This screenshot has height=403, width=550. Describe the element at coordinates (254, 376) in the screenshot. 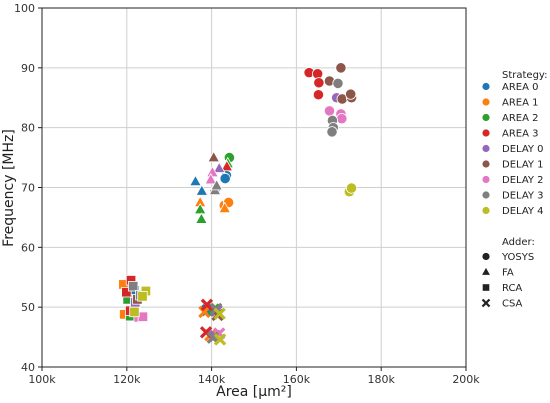

I see `x-axis-ticks: 100k 120k 140k 160k 180k 200k` at that location.